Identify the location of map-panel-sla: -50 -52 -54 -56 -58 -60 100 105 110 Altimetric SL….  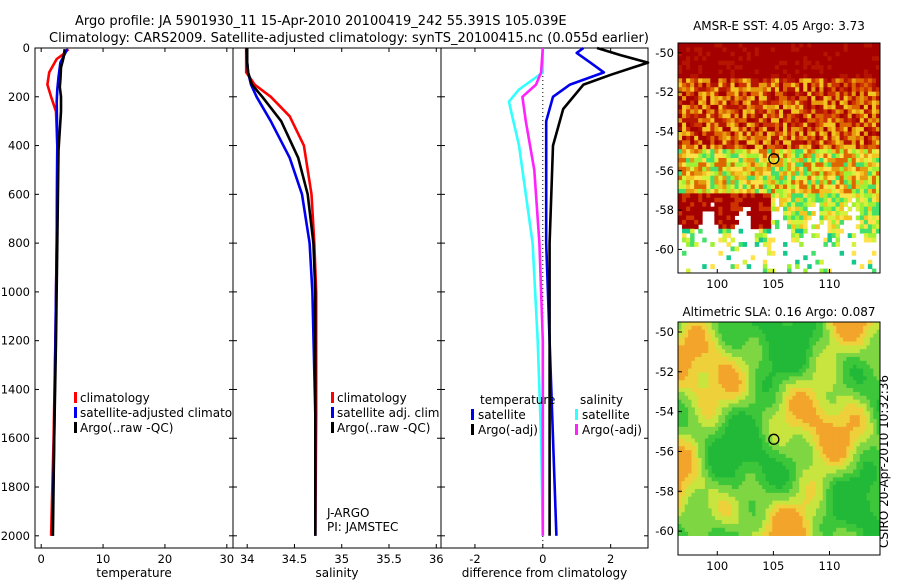
(768, 439).